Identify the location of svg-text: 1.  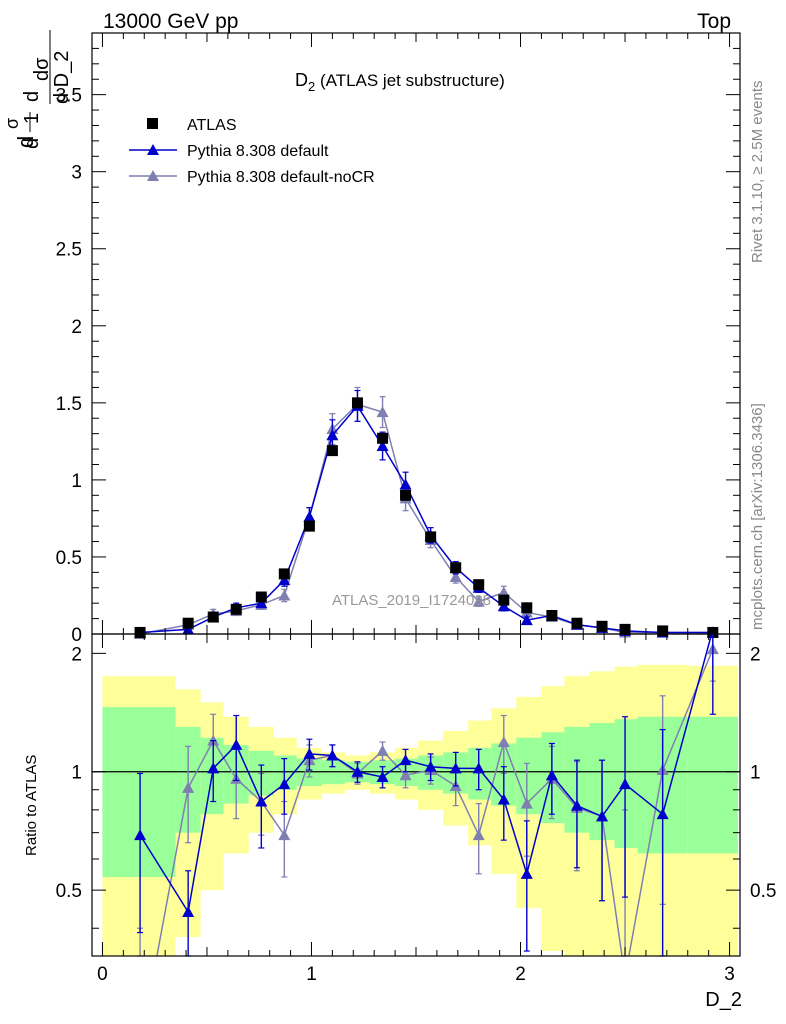
(32, 118).